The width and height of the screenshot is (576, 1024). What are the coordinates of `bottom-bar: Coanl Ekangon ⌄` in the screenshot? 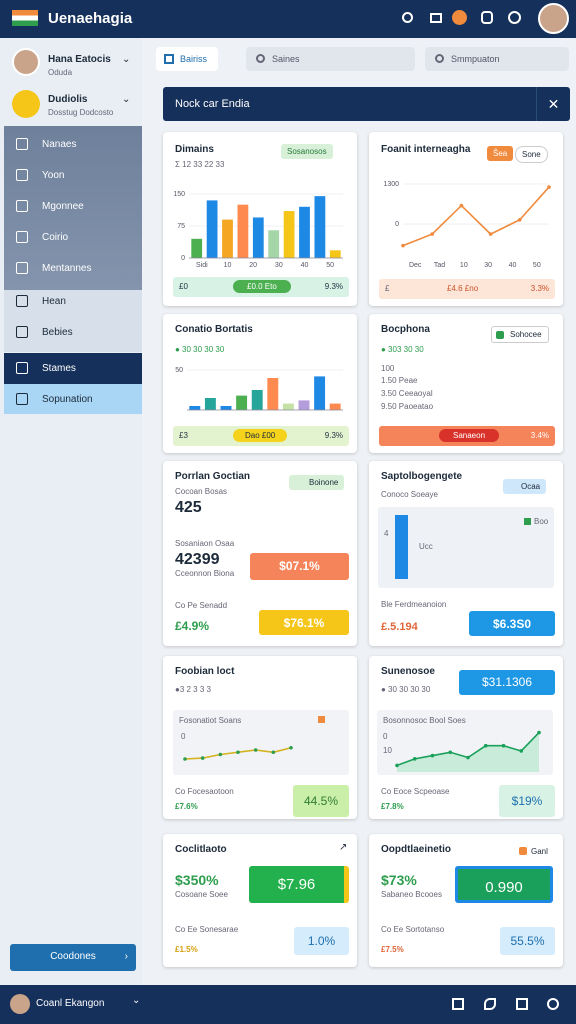 It's located at (288, 1004).